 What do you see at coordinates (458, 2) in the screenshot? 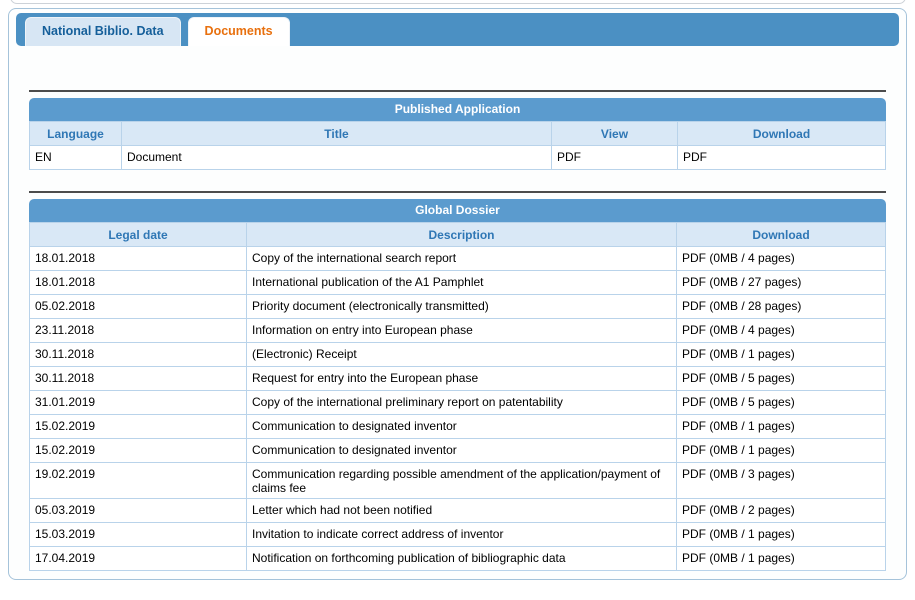
I see `previous-panel-bottom-edge` at bounding box center [458, 2].